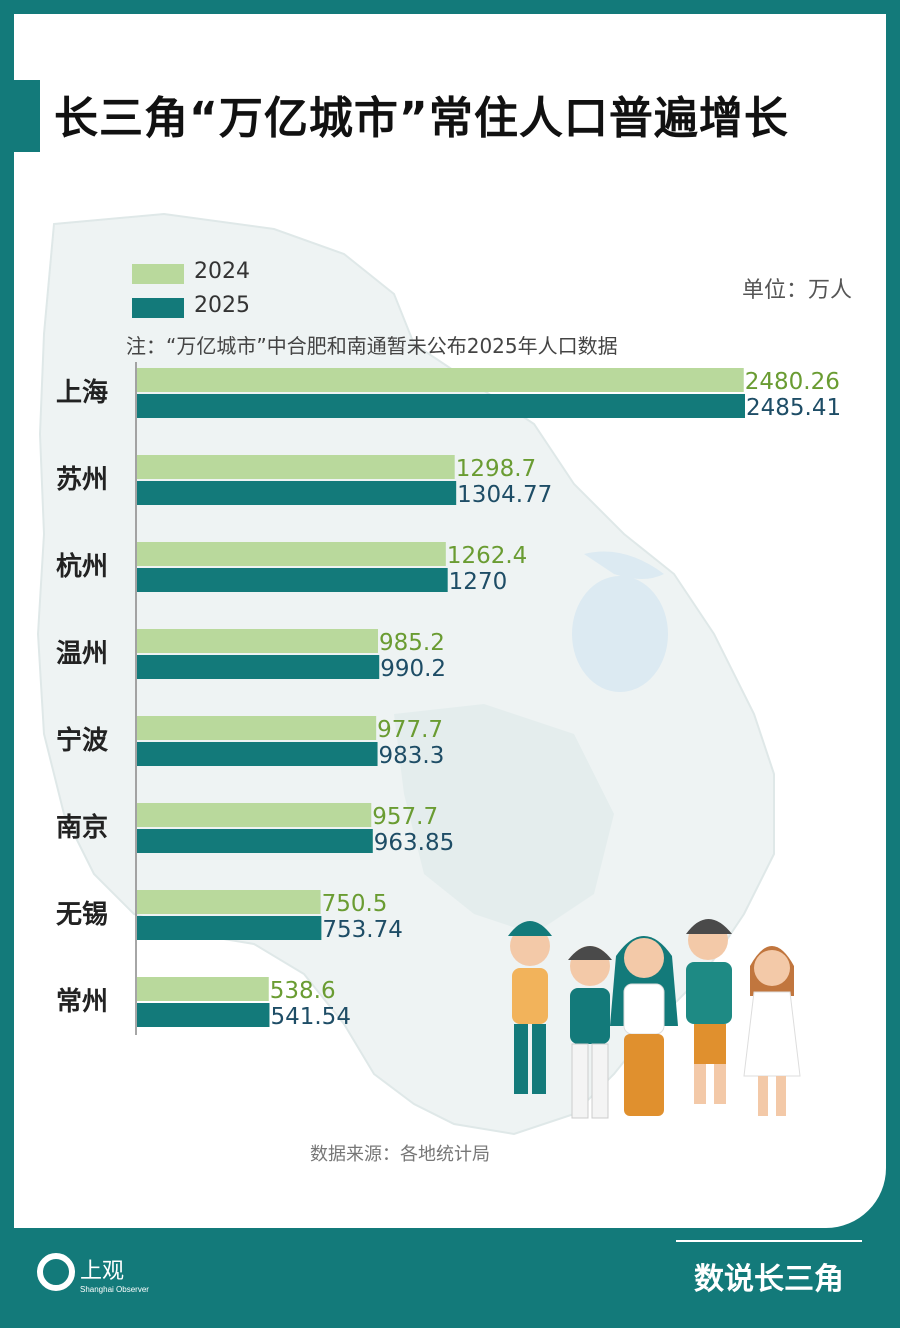  Describe the element at coordinates (158, 308) in the screenshot. I see `legend-swatch-2025` at that location.